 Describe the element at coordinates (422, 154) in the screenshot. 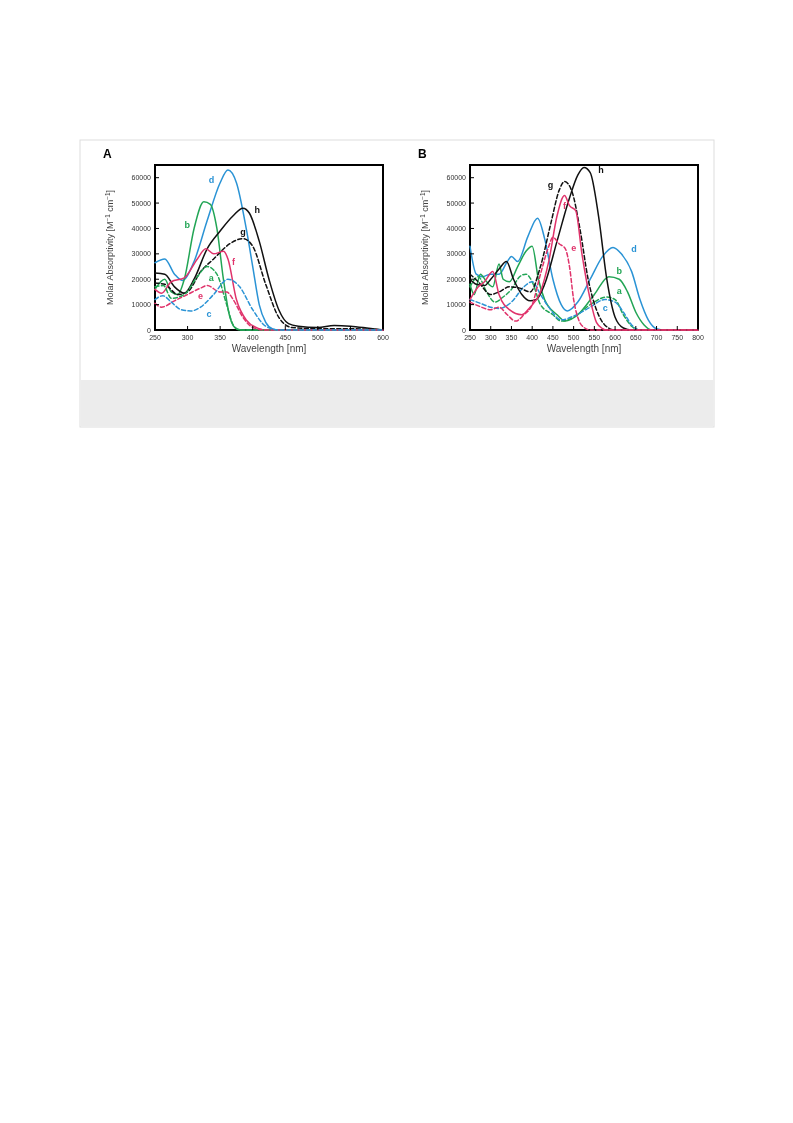

I see `chart-title: B` at that location.